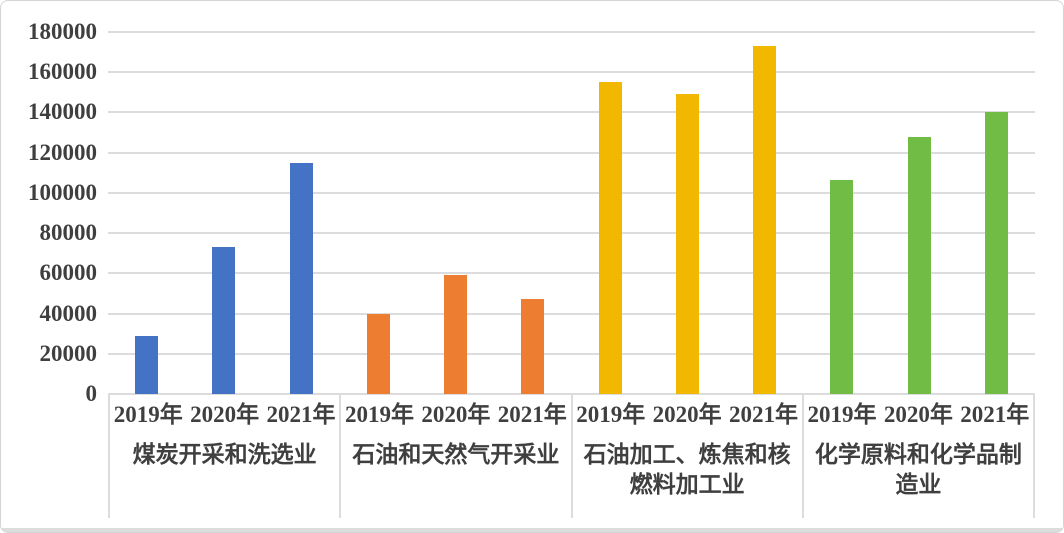 The image size is (1064, 533). I want to click on y-axis-tick-label: 140000, so click(62, 112).